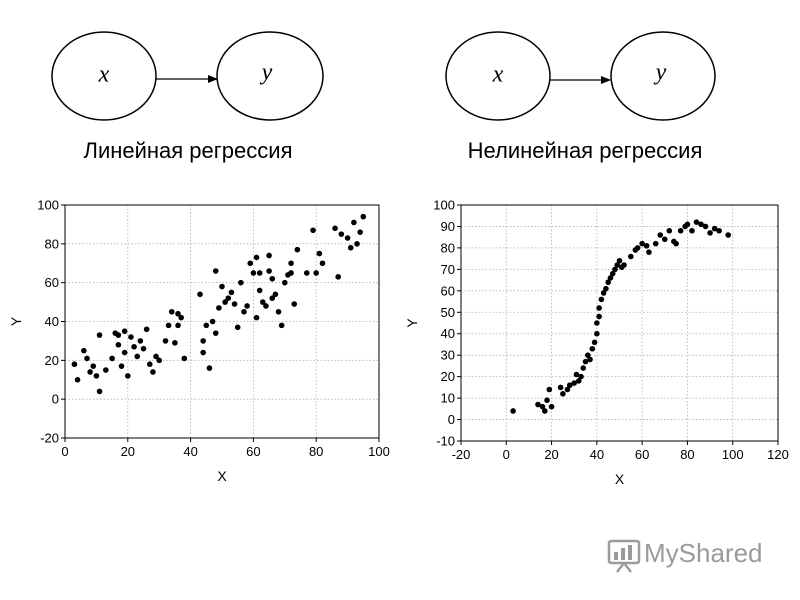  I want to click on diagram-caption: Линейная регрессия, so click(188, 150).